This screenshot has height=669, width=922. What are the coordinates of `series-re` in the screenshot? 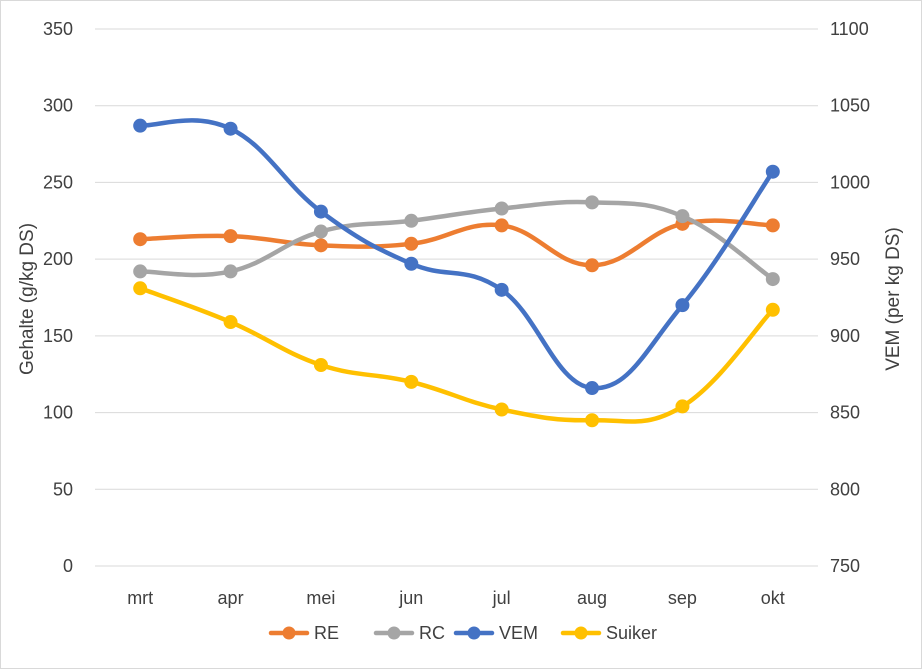 It's located at (456, 244).